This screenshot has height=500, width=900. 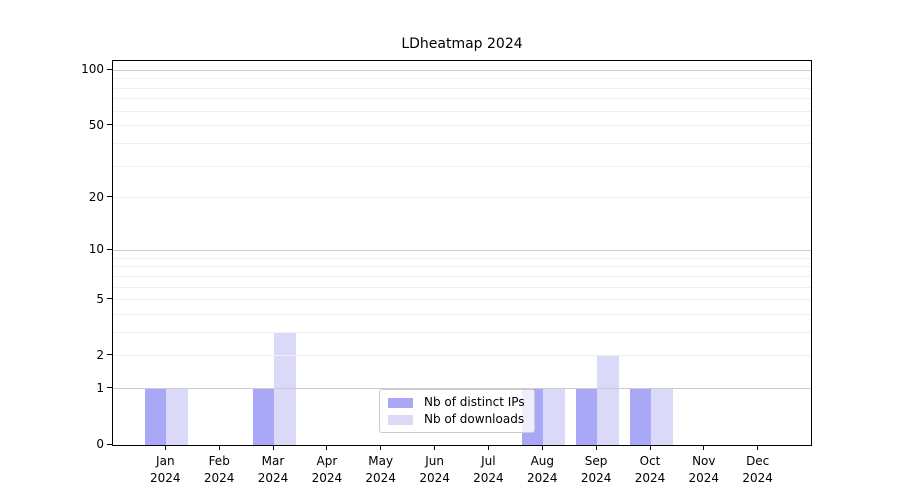 I want to click on legend-item: Nb of downloads, so click(x=456, y=419).